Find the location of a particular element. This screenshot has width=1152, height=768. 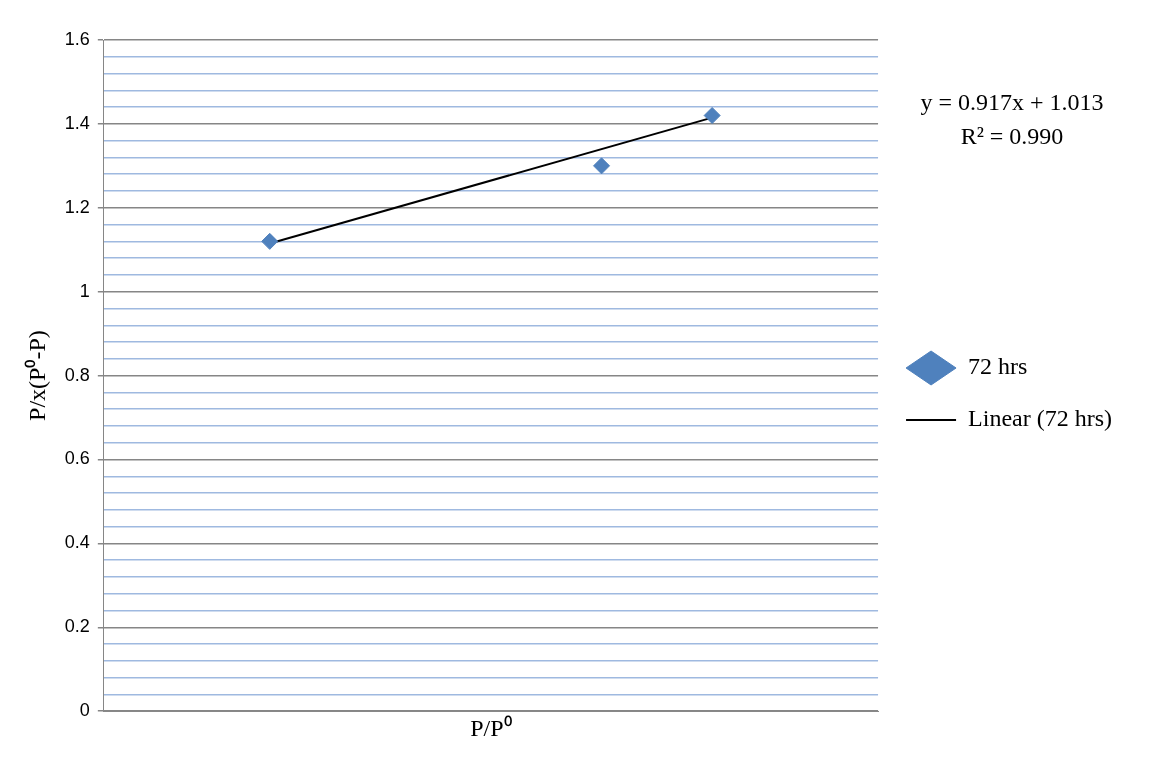

text: R² = 0.990 is located at coordinates (1012, 136).